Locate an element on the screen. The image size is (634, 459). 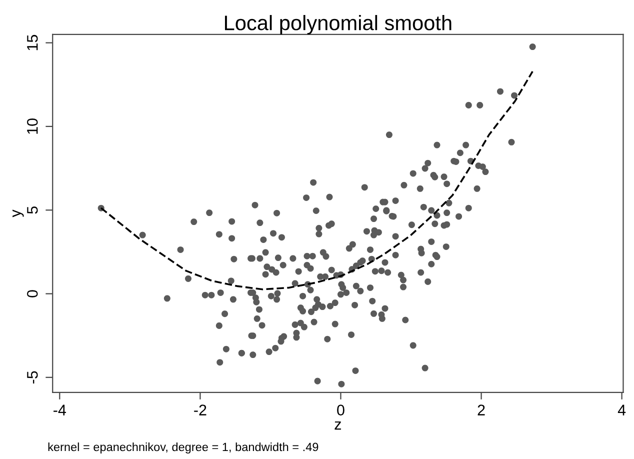
x-tick-label: -4 is located at coordinates (60, 410).